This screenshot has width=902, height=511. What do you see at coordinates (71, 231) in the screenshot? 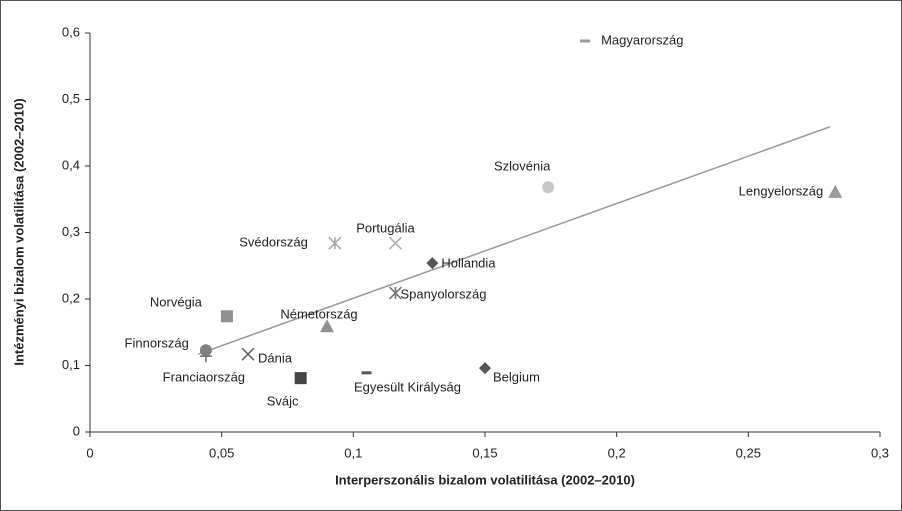
I see `y-tick-label: 0,3` at bounding box center [71, 231].